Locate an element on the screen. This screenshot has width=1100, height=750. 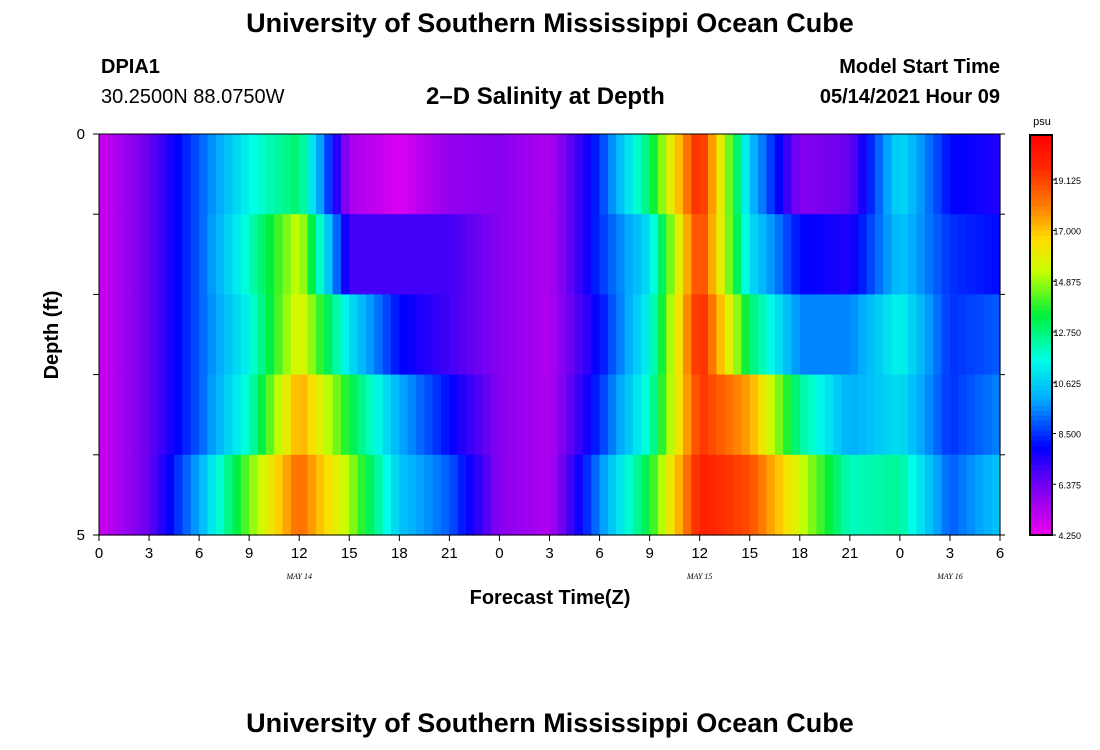
x-tick-label: 21 is located at coordinates (449, 553).